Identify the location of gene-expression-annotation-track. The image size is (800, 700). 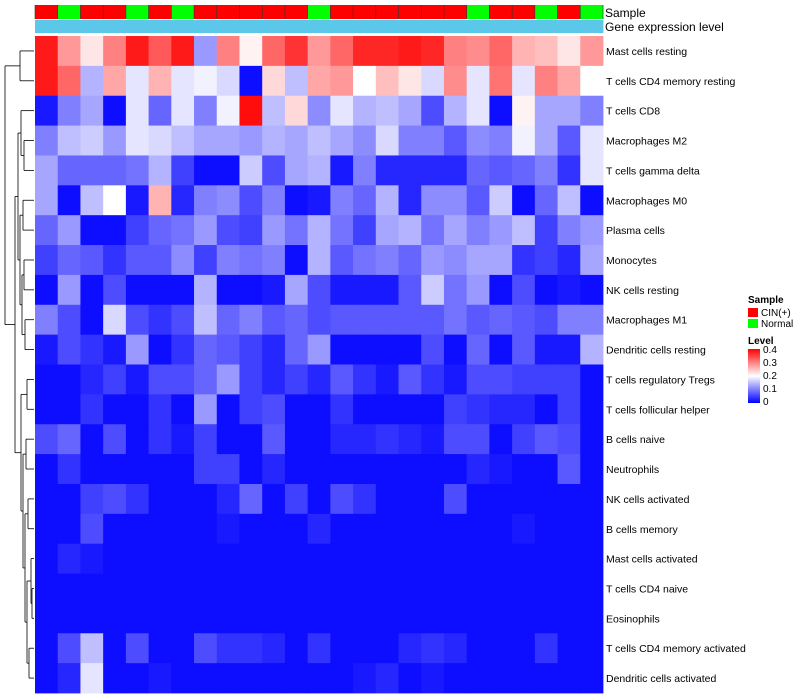
(319, 26).